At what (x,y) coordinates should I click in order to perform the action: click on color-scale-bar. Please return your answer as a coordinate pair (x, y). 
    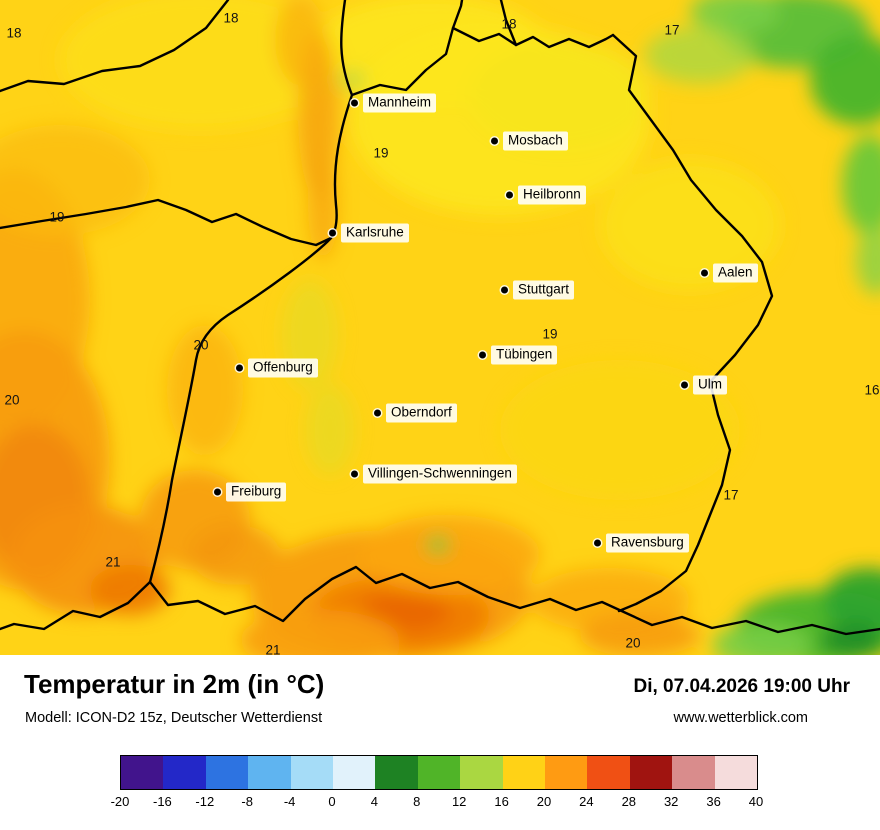
    Looking at the image, I should click on (439, 772).